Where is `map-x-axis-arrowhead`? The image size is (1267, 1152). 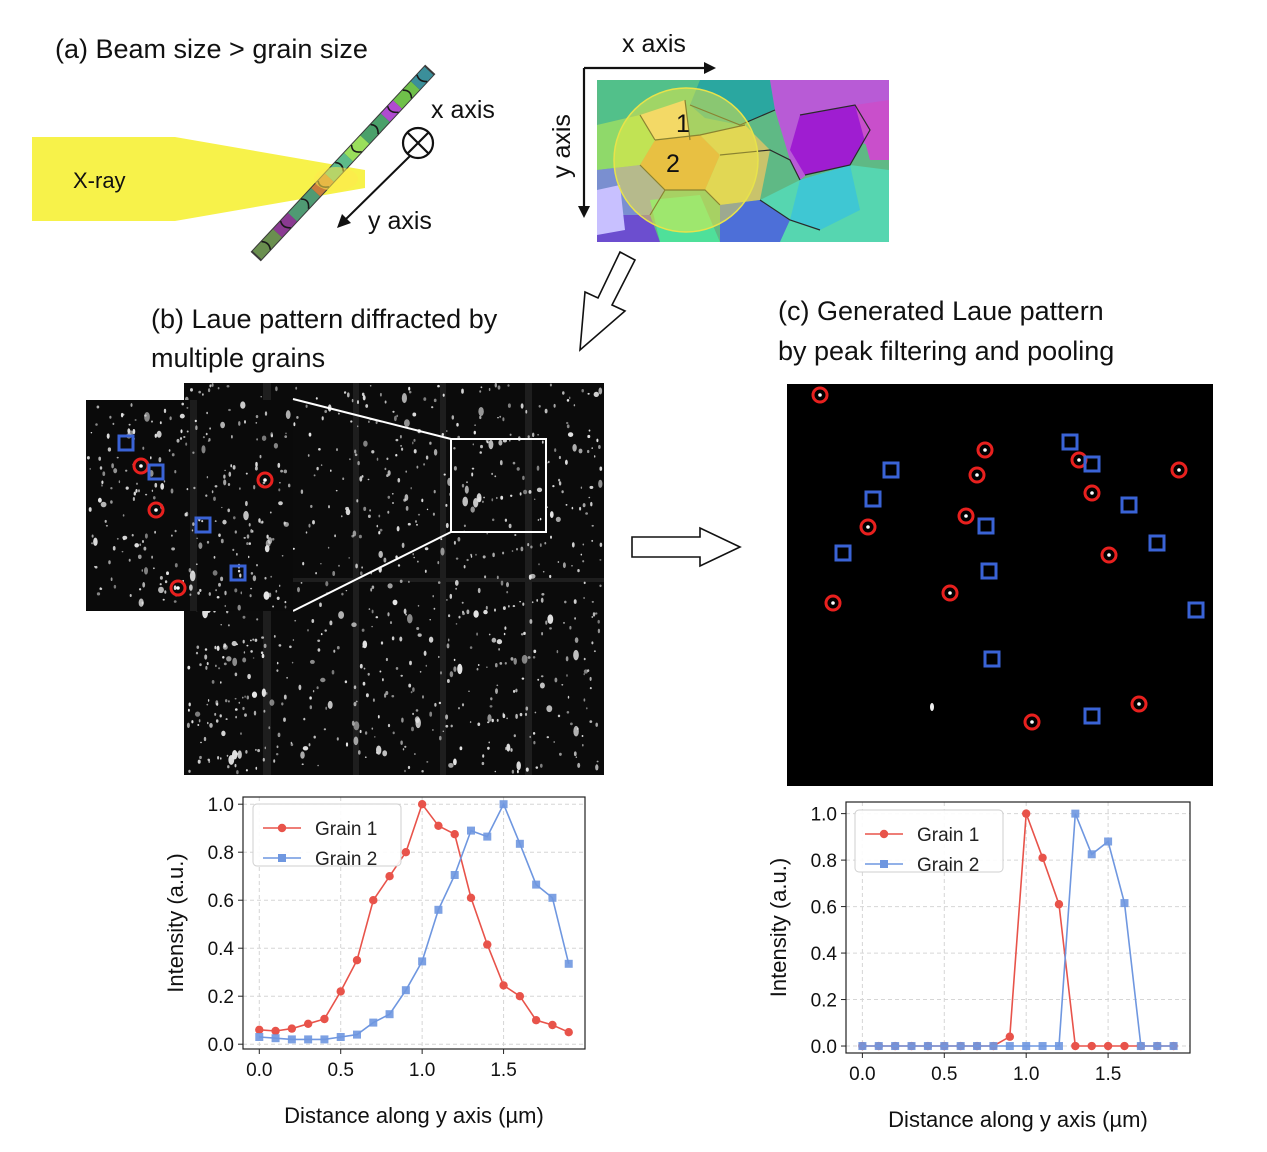 map-x-axis-arrowhead is located at coordinates (710, 68).